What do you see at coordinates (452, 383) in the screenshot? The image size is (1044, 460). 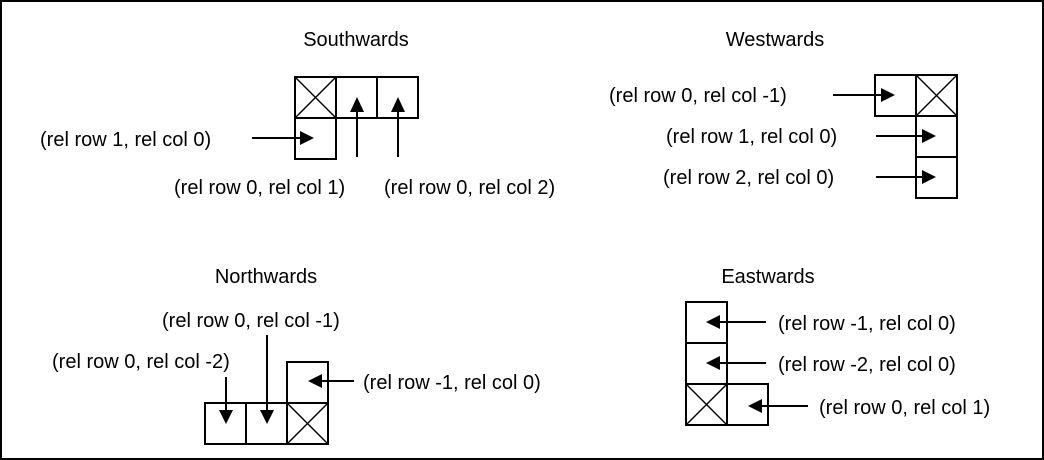 I see `north-label-row-1: (rel row -1, rel col 0)` at bounding box center [452, 383].